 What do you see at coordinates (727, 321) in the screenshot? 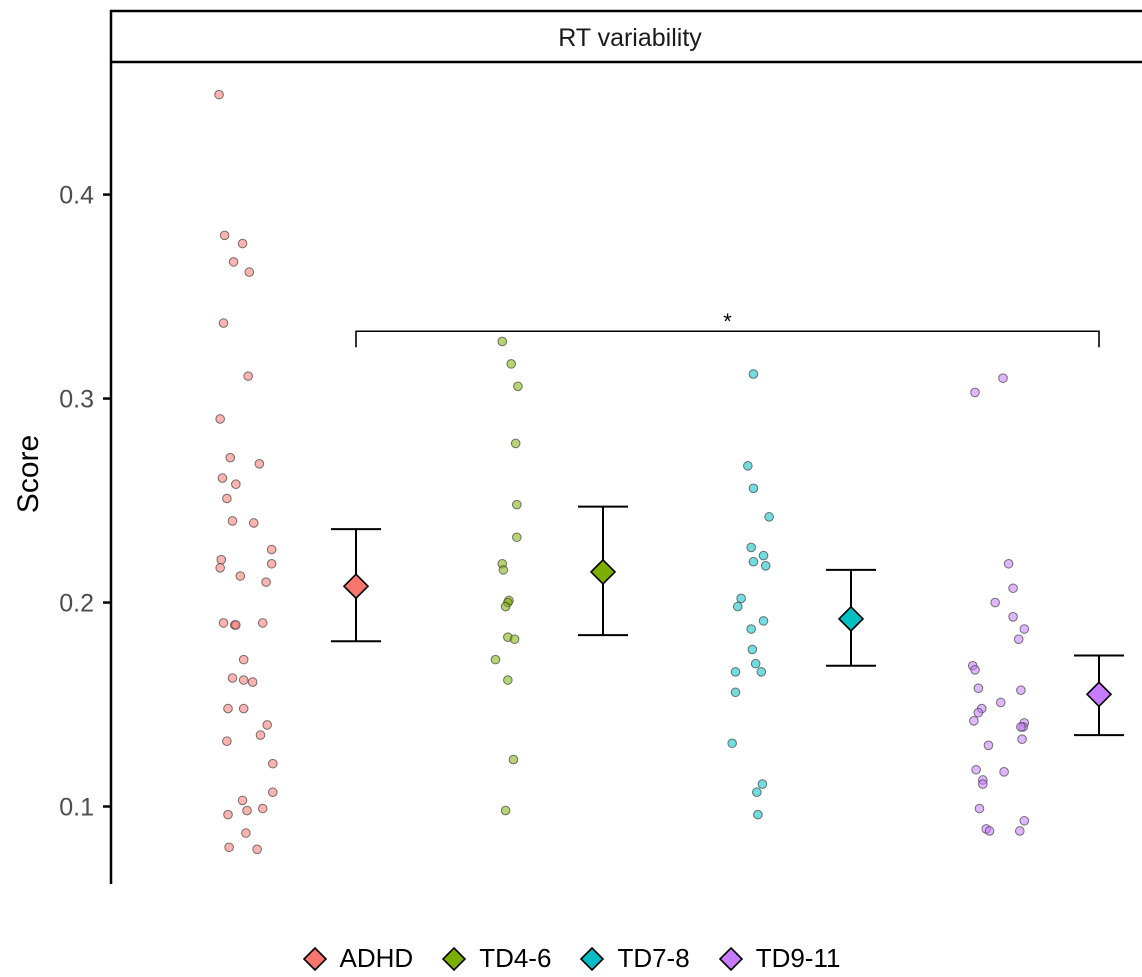
I see `significance-label: *` at bounding box center [727, 321].